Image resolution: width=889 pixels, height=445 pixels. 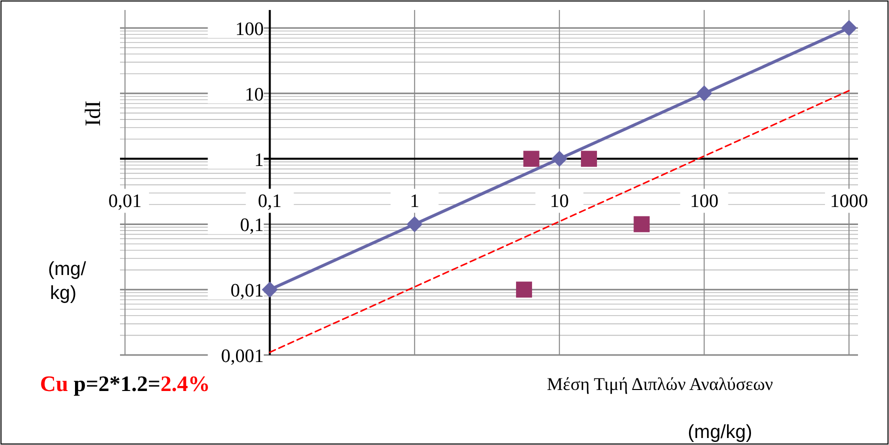 I want to click on x-tick-label: 1, so click(x=415, y=201).